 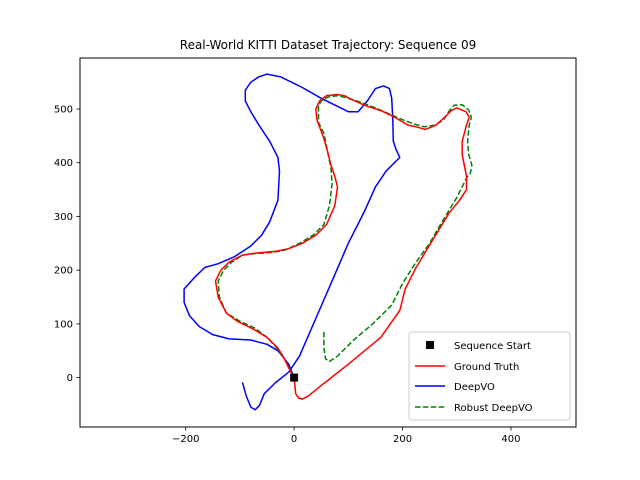 I want to click on y-tick-label: 0, so click(x=70, y=378).